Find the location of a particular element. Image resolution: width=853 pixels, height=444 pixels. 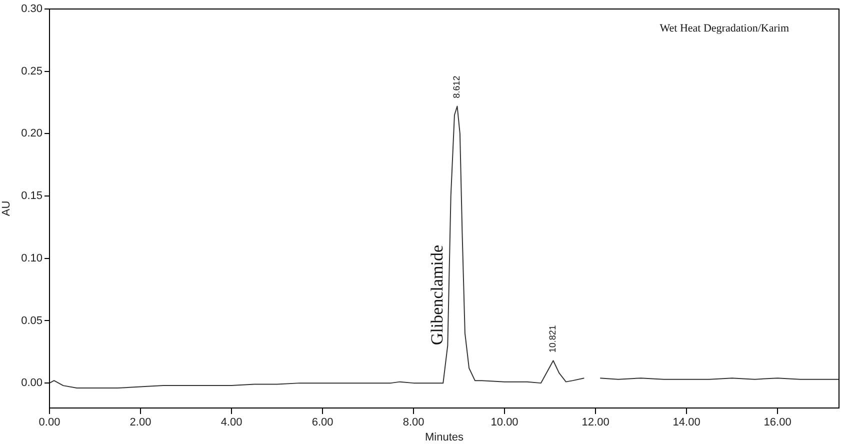

annotation: 8.612 is located at coordinates (457, 87).